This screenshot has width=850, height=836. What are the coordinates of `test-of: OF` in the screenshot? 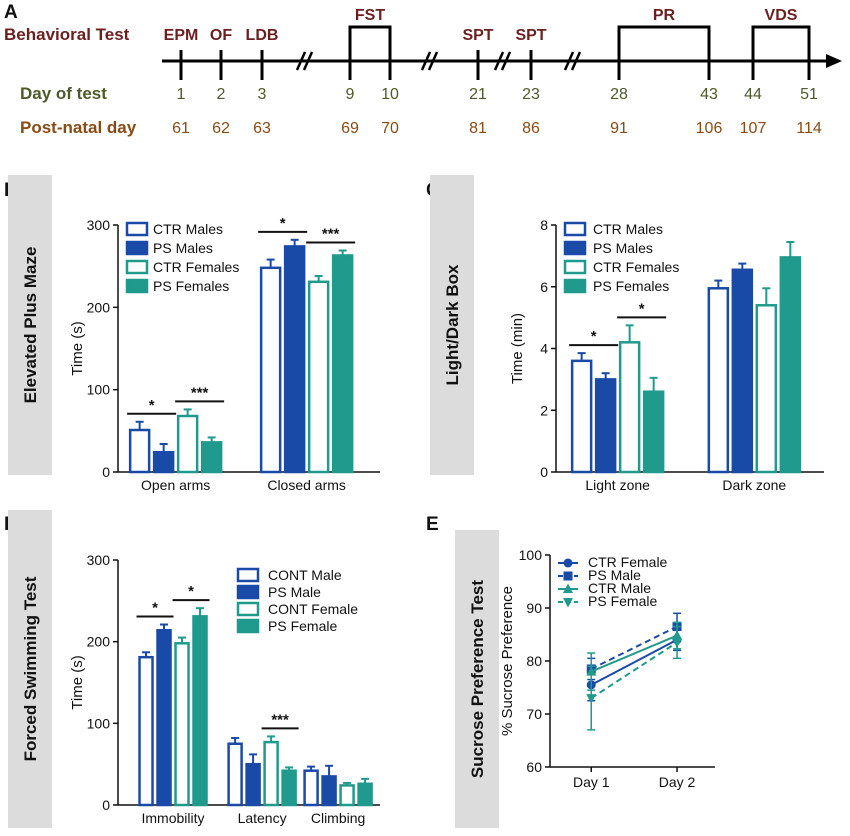 It's located at (221, 35).